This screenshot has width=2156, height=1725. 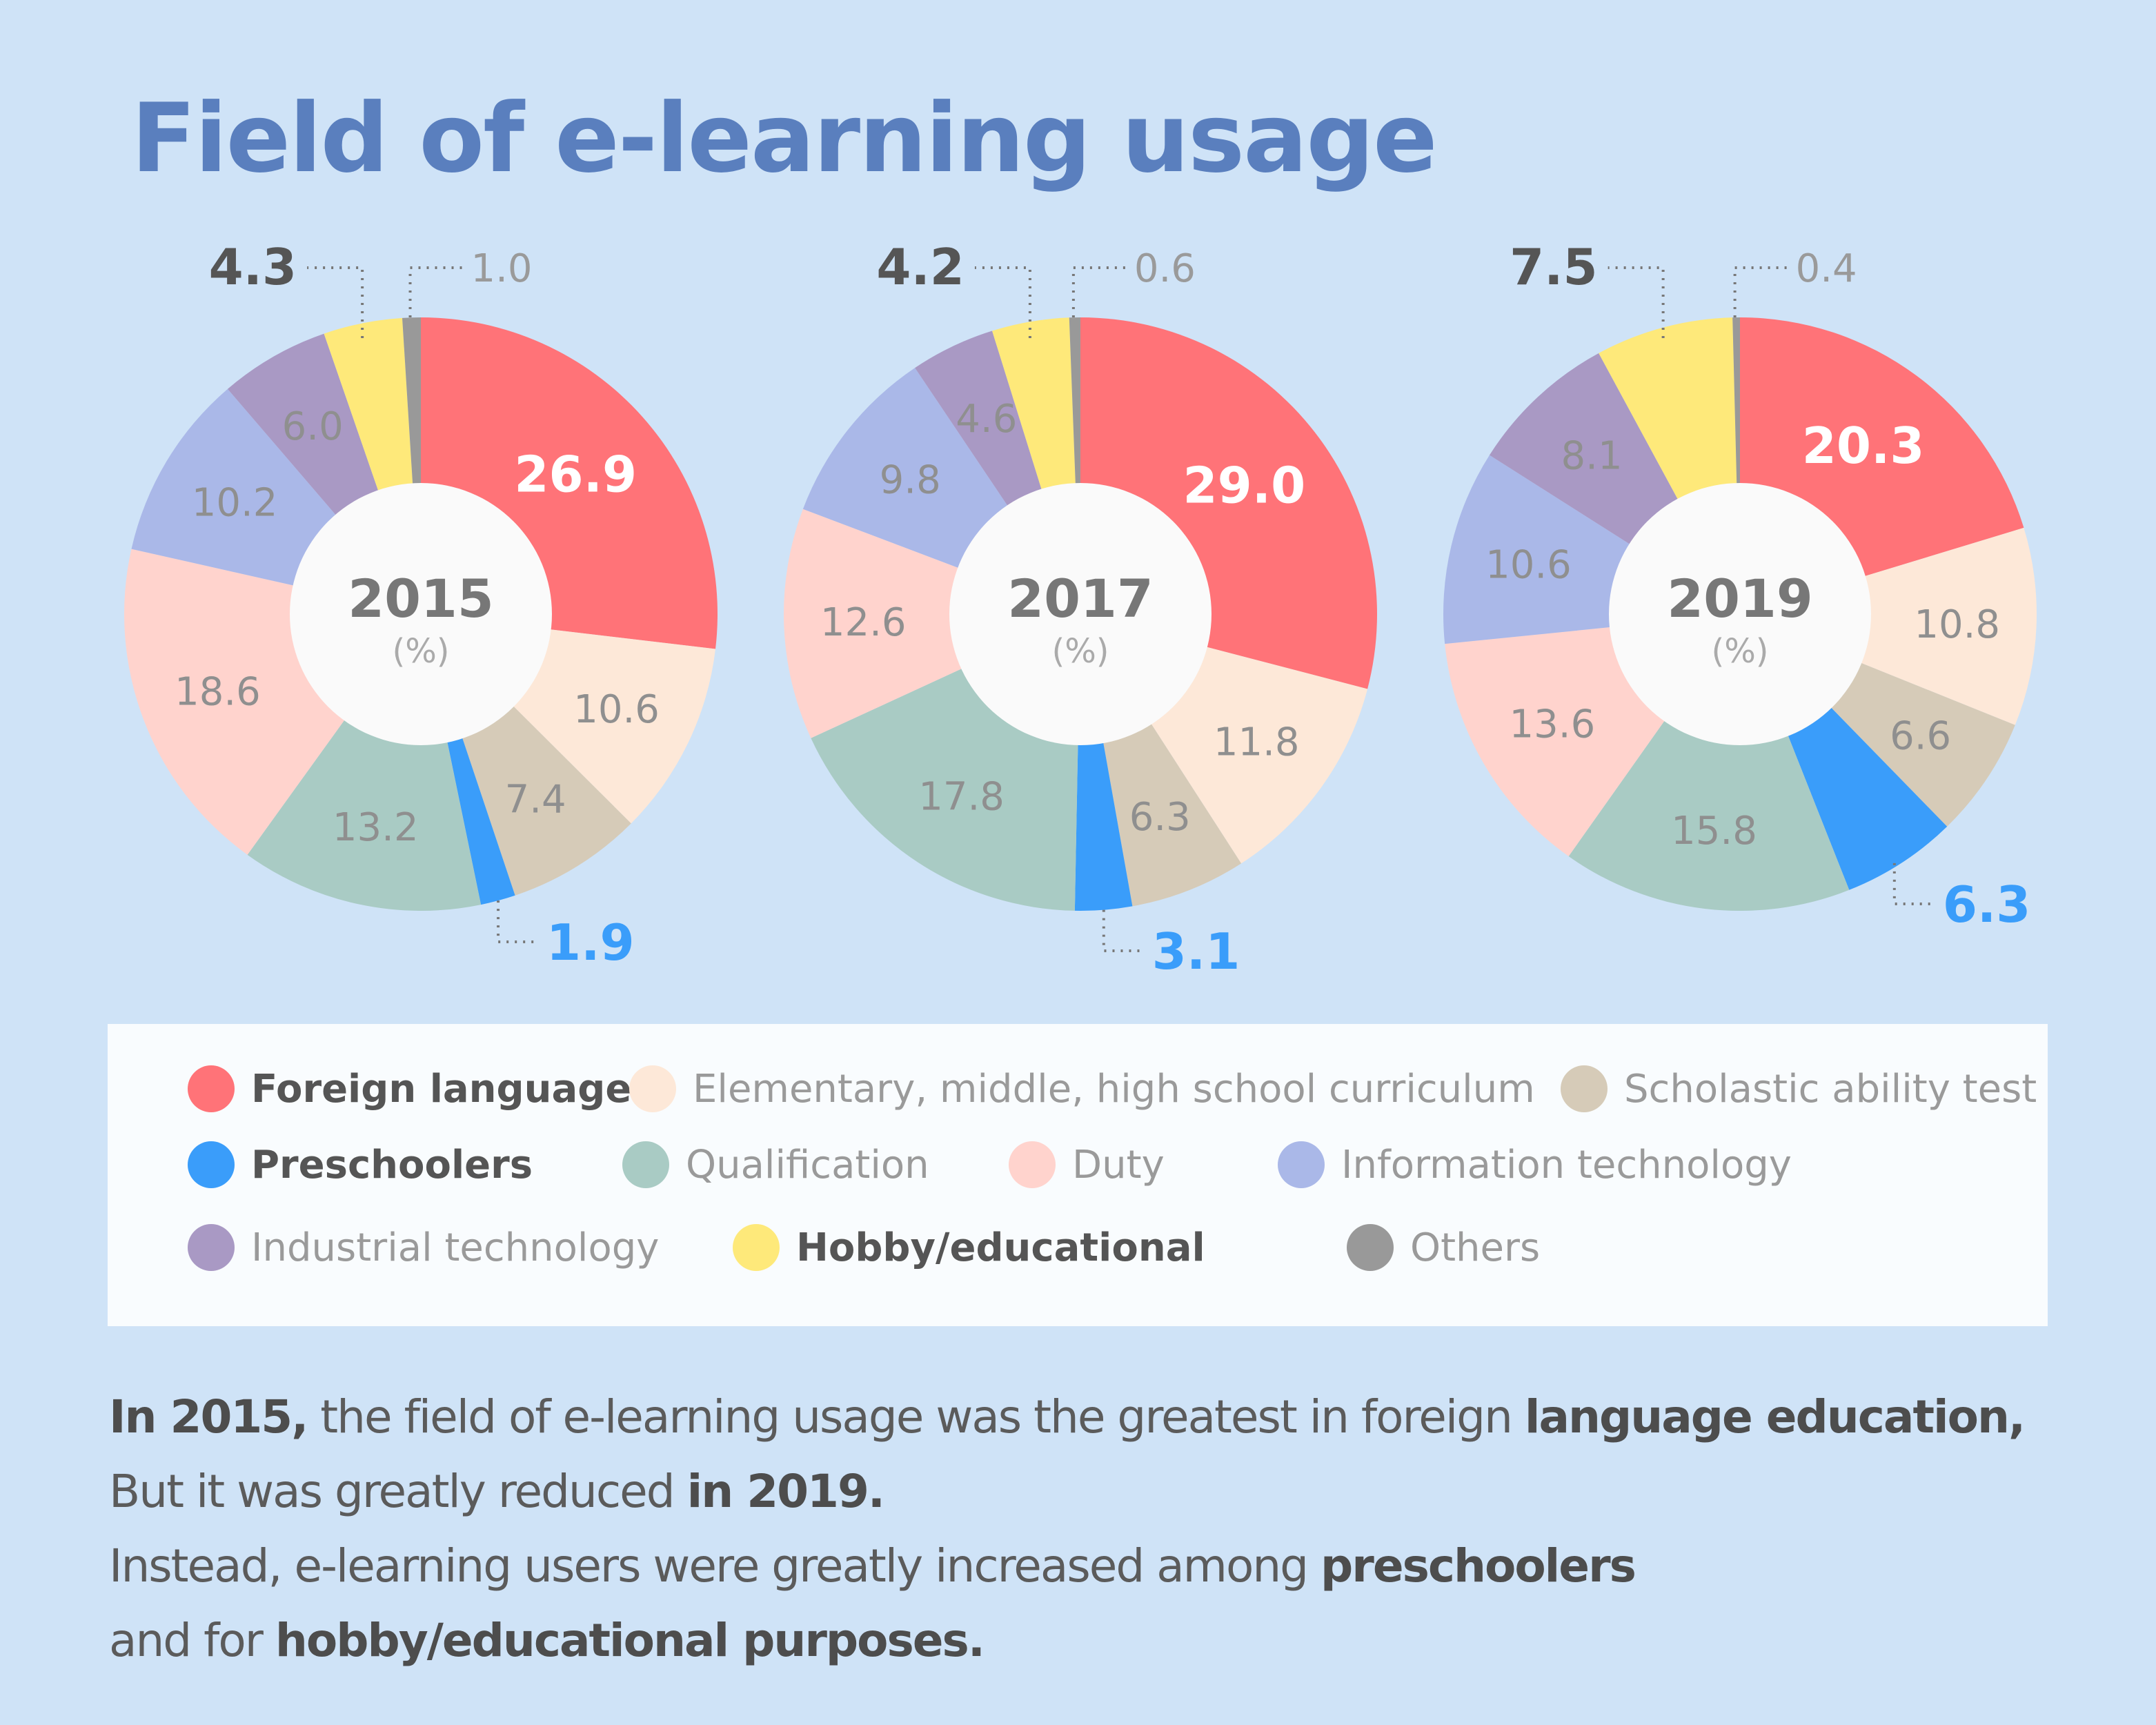 What do you see at coordinates (630, 1640) in the screenshot?
I see `note-bold: hobby/educational purposes.` at bounding box center [630, 1640].